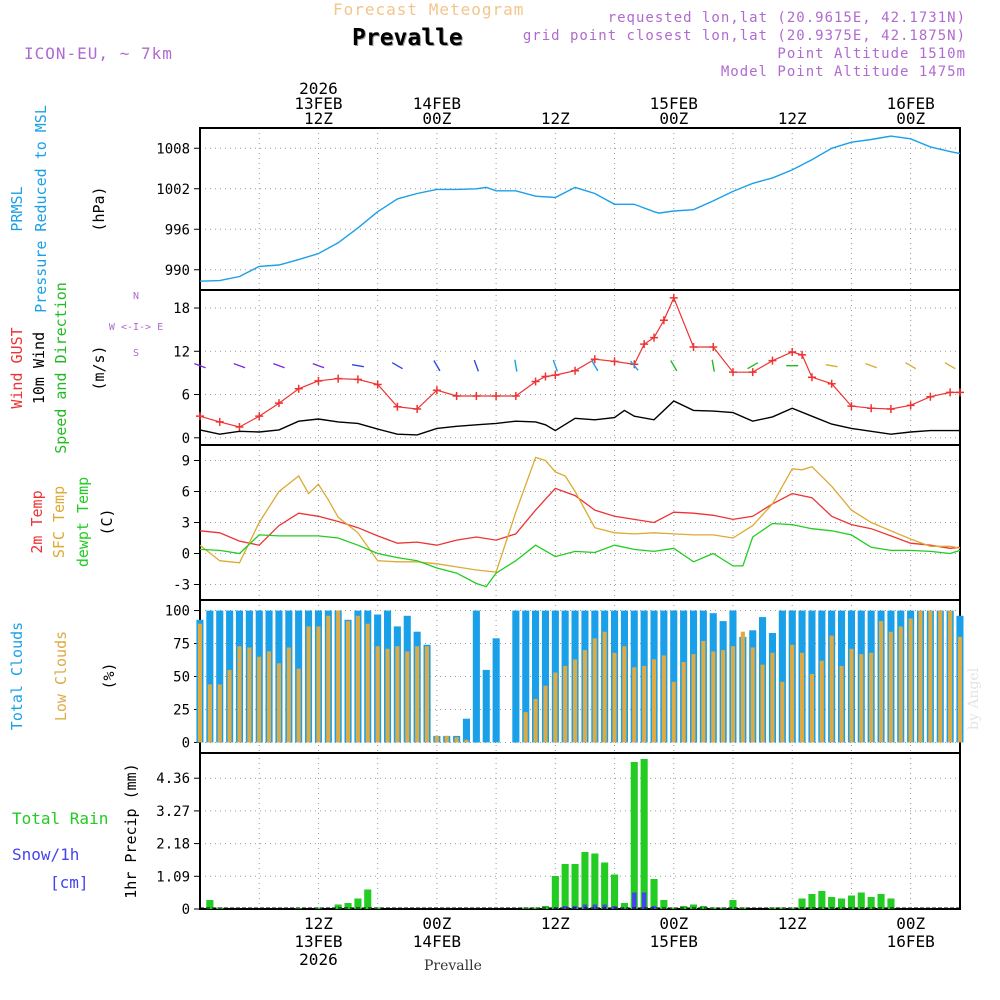  Describe the element at coordinates (173, 190) in the screenshot. I see `y-tick-label: 1002` at that location.